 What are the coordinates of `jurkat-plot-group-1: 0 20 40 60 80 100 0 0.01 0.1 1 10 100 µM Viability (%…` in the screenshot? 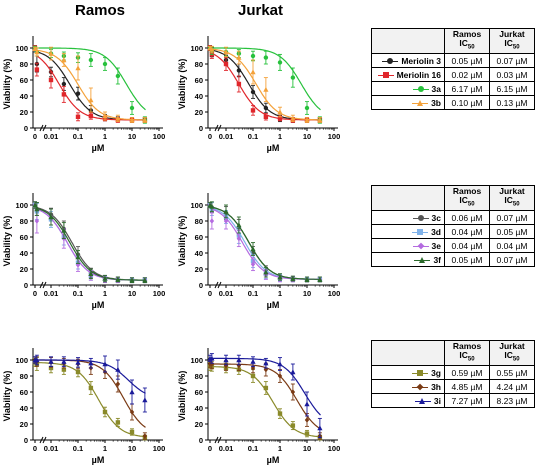 It's located at (259, 94).